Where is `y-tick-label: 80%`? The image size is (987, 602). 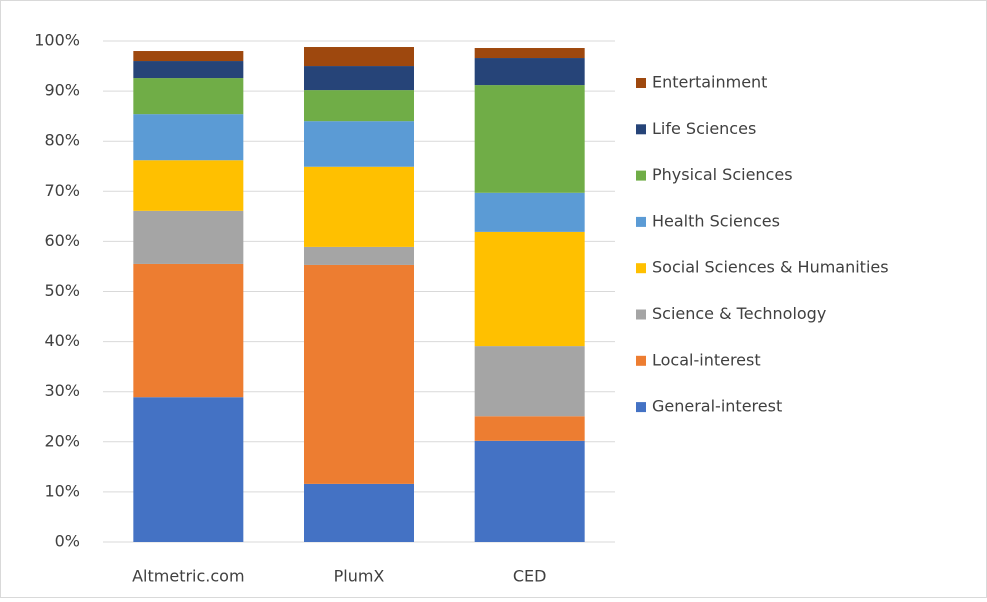 y-tick-label: 80% is located at coordinates (62, 140).